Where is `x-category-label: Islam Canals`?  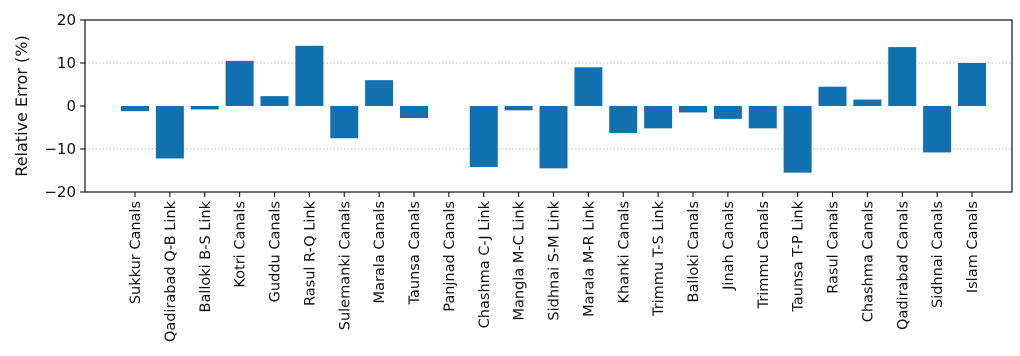 x-category-label: Islam Canals is located at coordinates (973, 247).